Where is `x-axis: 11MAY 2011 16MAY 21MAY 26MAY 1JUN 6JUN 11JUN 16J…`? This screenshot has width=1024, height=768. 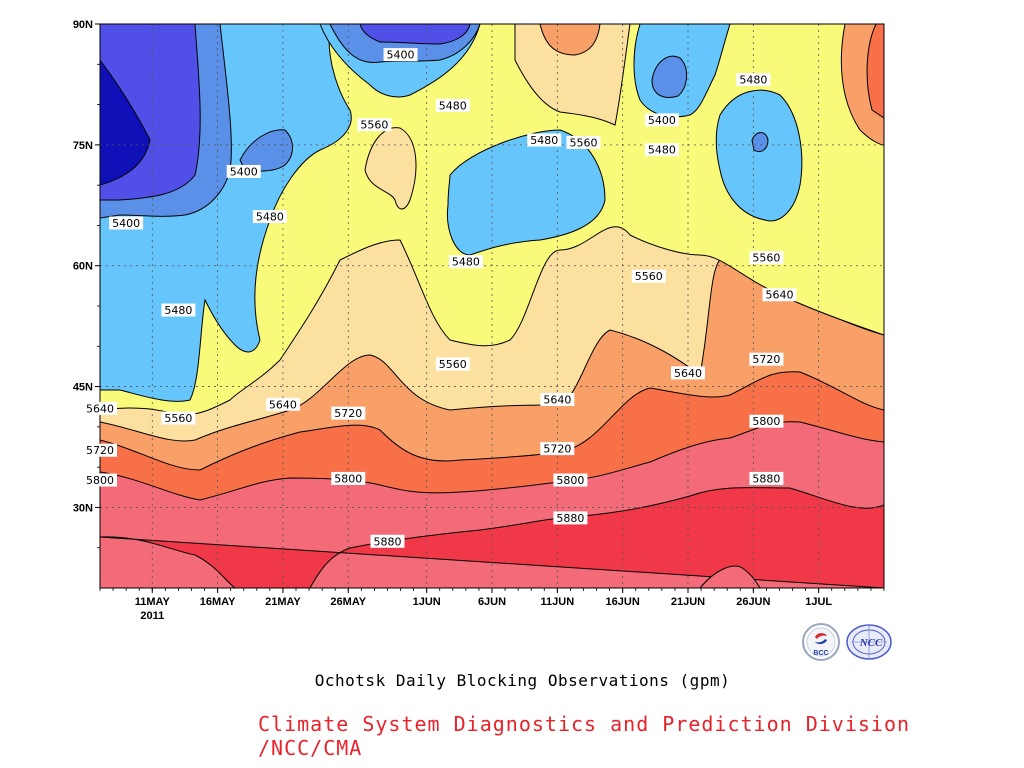
x-axis: 11MAY 2011 16MAY 21MAY 26MAY 1JUN 6JUN 11JUN 16J… is located at coordinates (492, 605).